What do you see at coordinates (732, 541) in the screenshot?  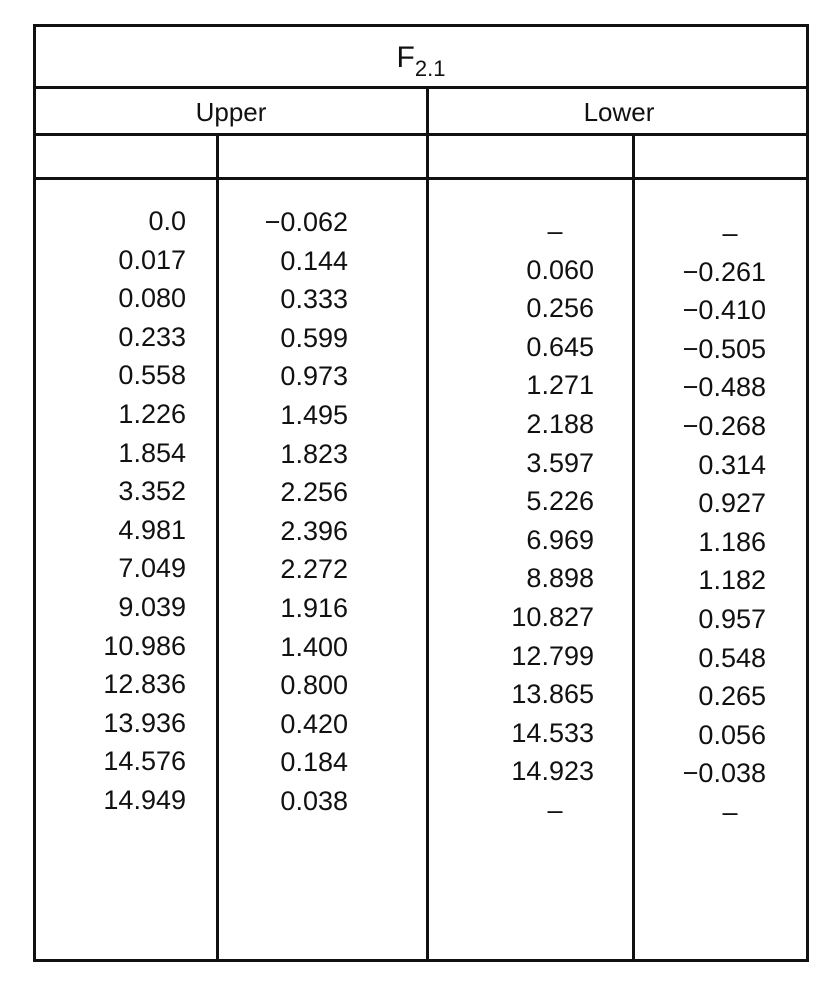 I see `table-cell: 1.186` at bounding box center [732, 541].